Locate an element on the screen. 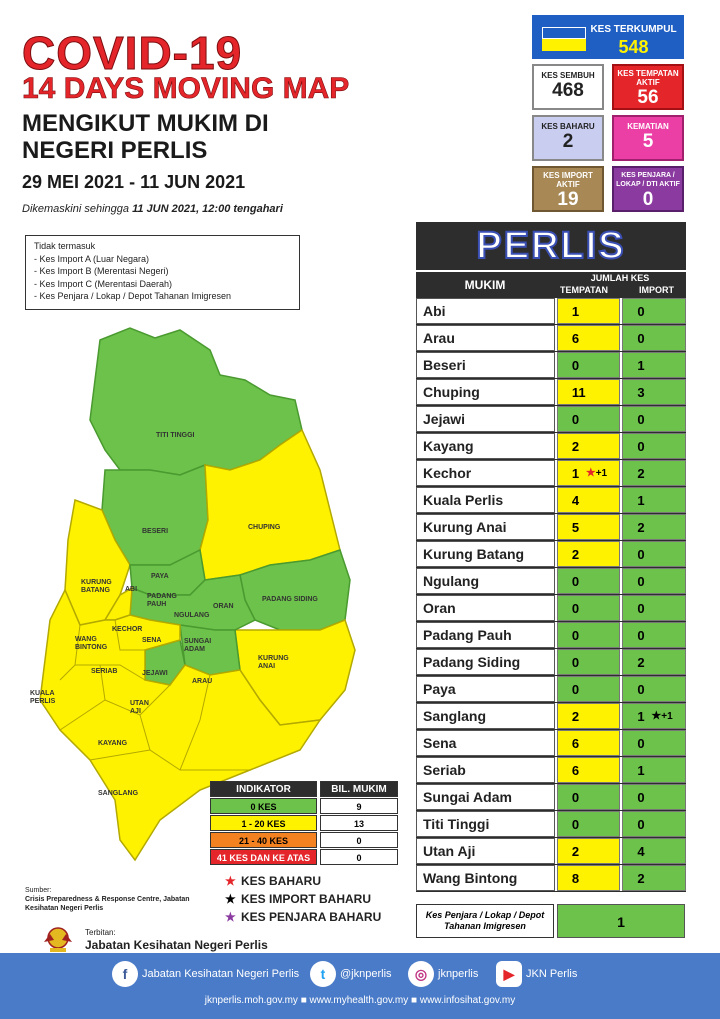 This screenshot has width=720, height=1019. stat-label: KEMATIAN is located at coordinates (648, 126).